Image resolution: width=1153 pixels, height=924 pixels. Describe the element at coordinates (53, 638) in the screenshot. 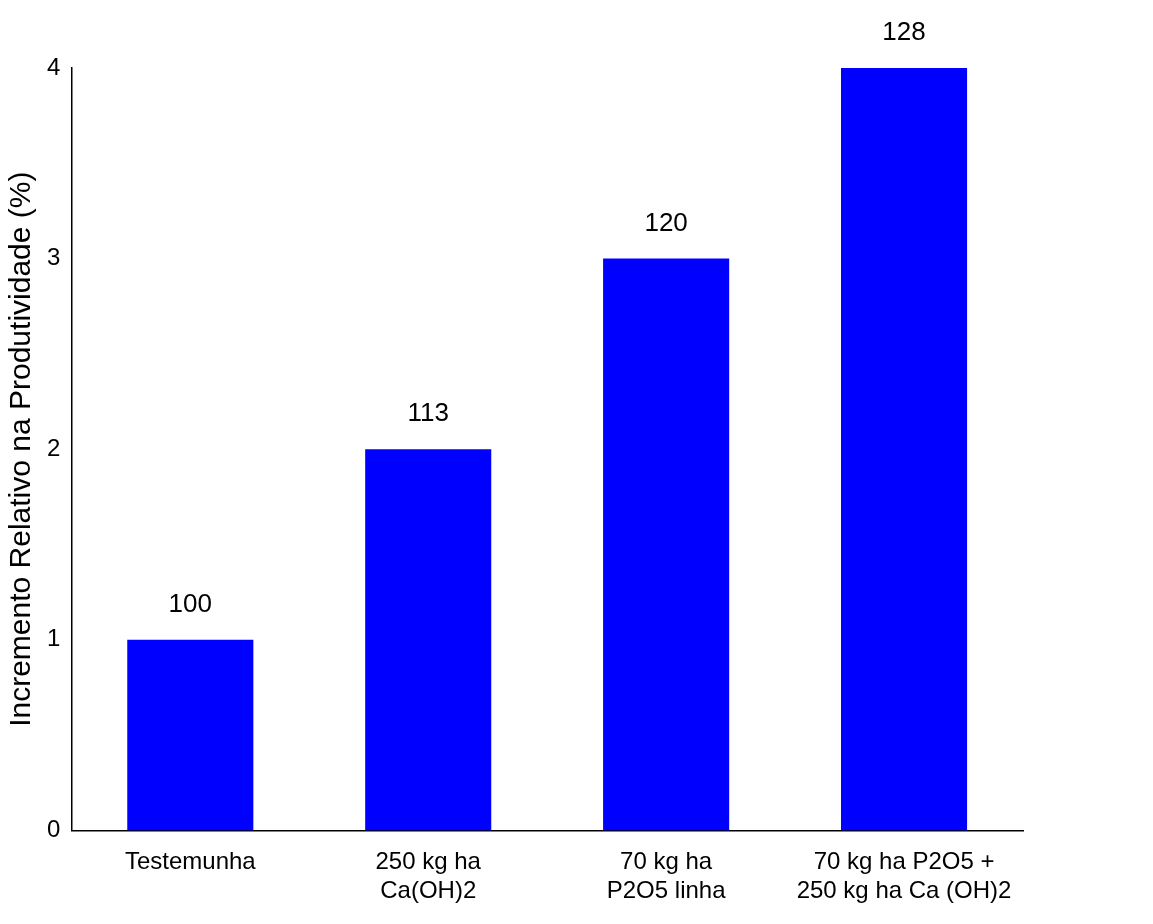

I see `y-tick-label: 1` at that location.